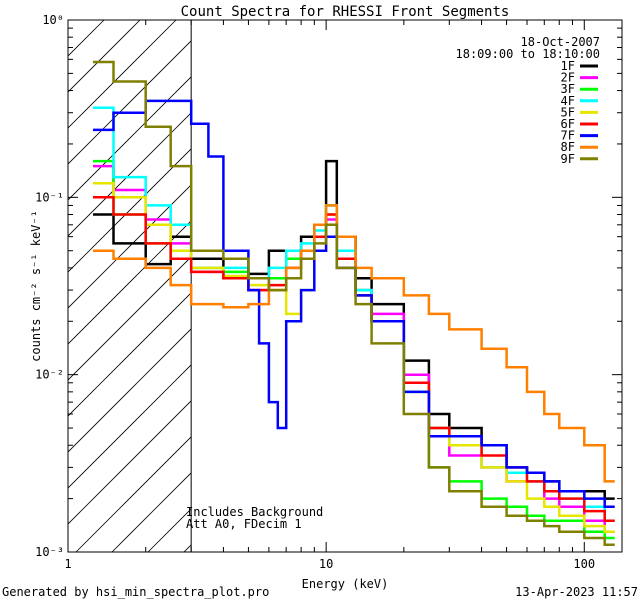  What do you see at coordinates (345, 12) in the screenshot?
I see `chart-title: Count Spectra for RHESSI Front Segments` at bounding box center [345, 12].